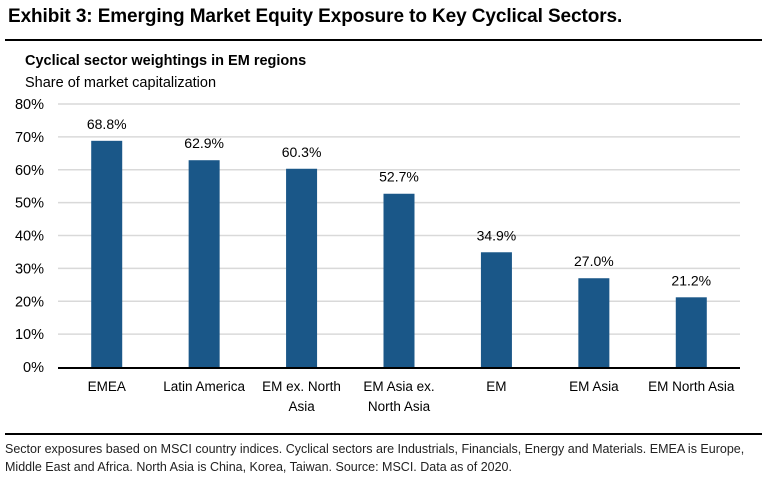  I want to click on data-label: 62.9%, so click(204, 143).